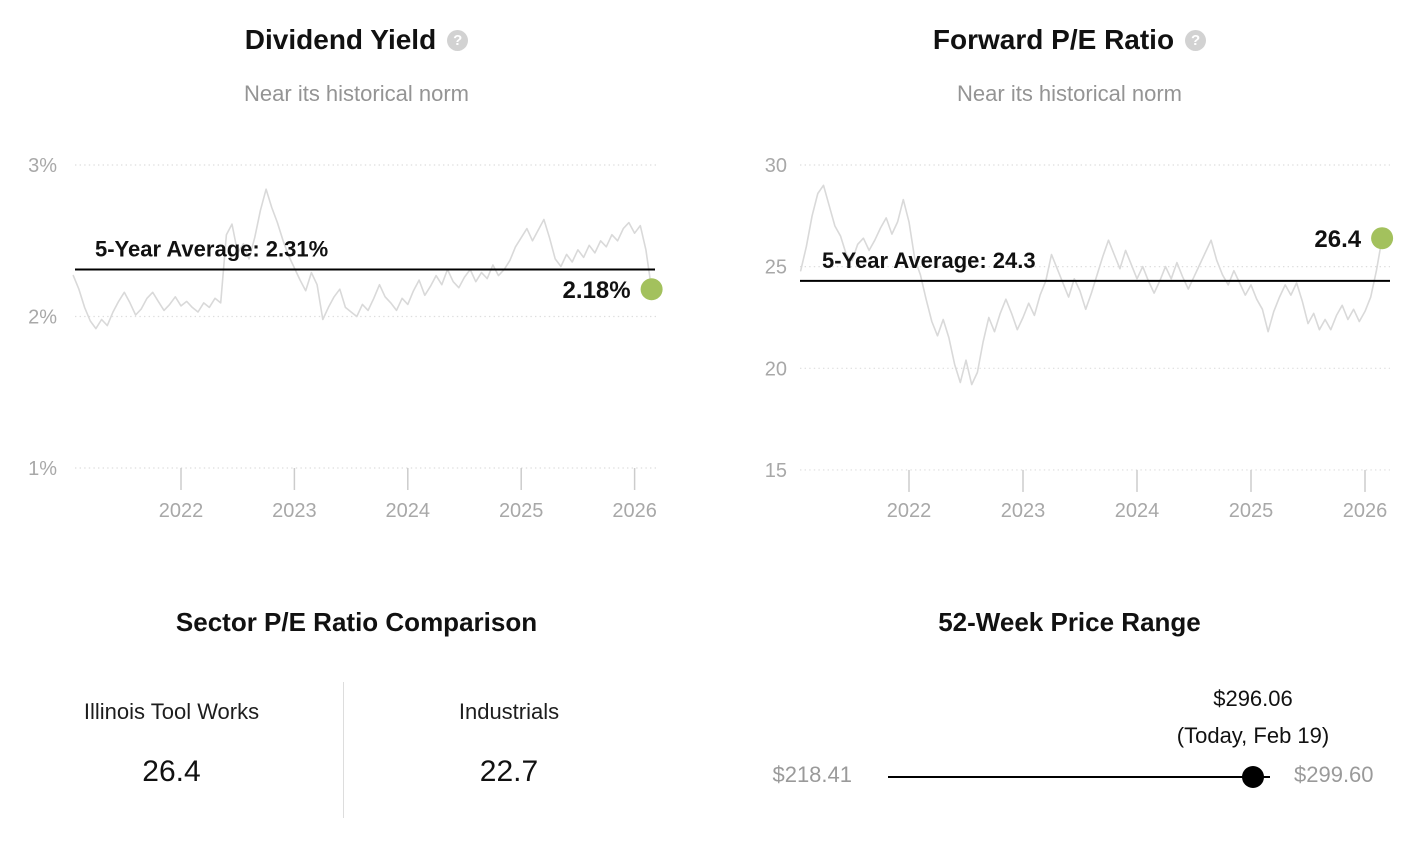 The image size is (1426, 848). What do you see at coordinates (1253, 735) in the screenshot?
I see `range-today-date: (Today, Feb 19)` at bounding box center [1253, 735].